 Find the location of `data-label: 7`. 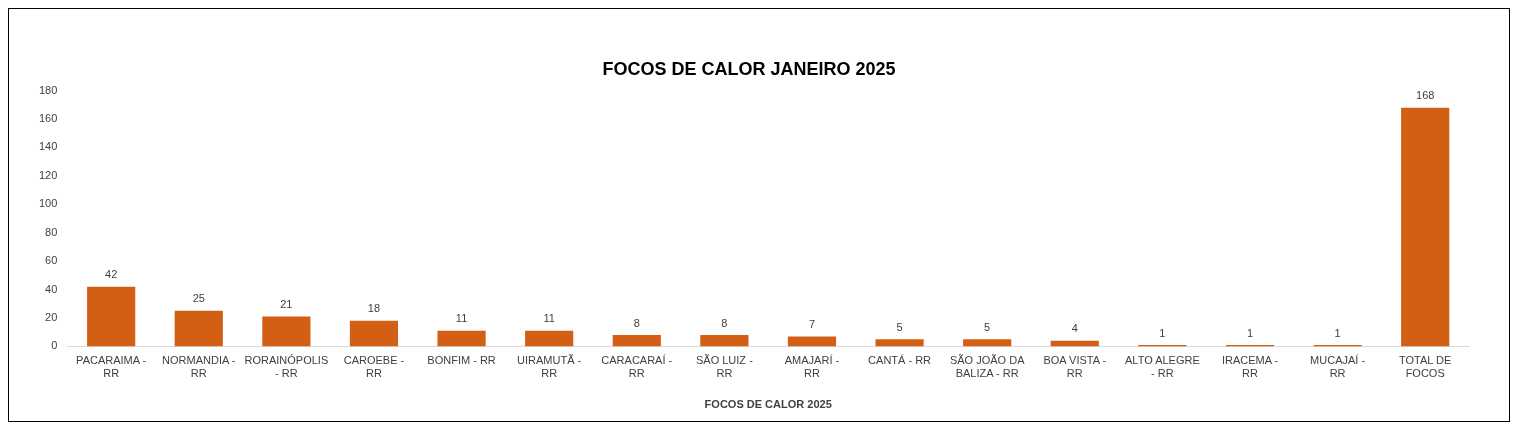

data-label: 7 is located at coordinates (812, 323).